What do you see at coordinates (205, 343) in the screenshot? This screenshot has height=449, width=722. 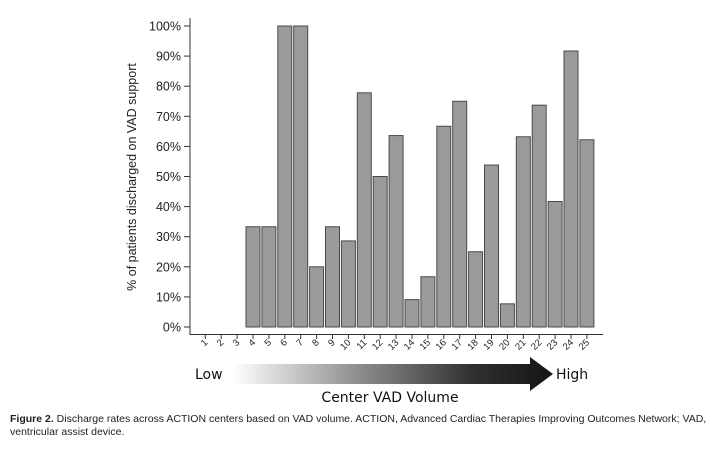 I see `x-tick-label: 1` at bounding box center [205, 343].